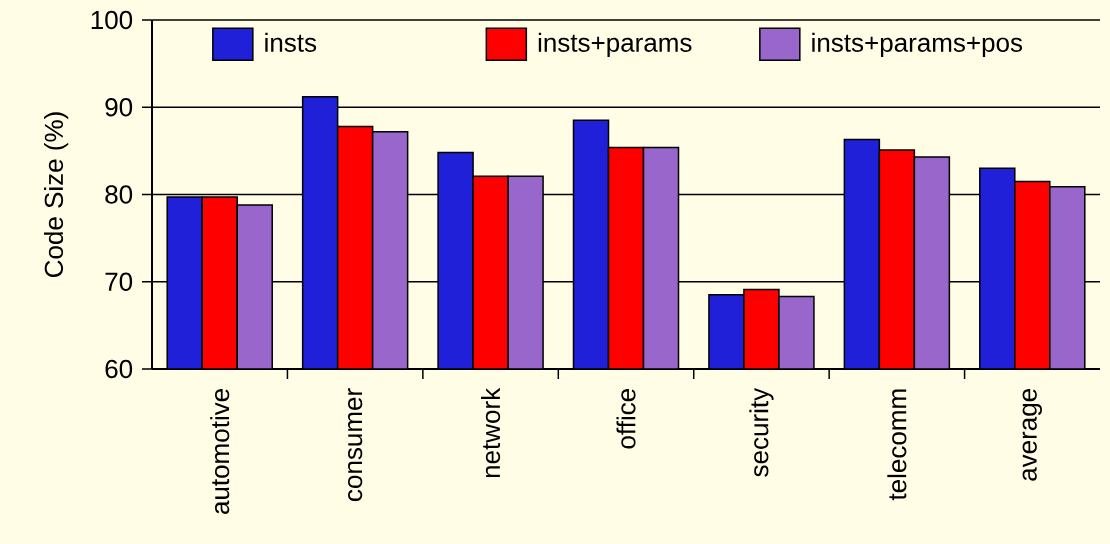 The height and width of the screenshot is (544, 1110). Describe the element at coordinates (917, 45) in the screenshot. I see `legend-label: insts+params+pos` at that location.